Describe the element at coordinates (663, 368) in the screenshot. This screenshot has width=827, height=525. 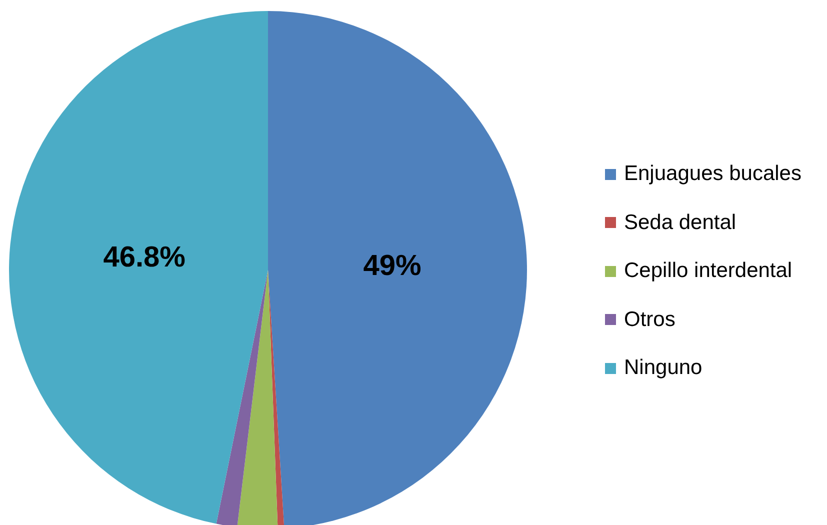
I see `legend-label: Ninguno` at that location.